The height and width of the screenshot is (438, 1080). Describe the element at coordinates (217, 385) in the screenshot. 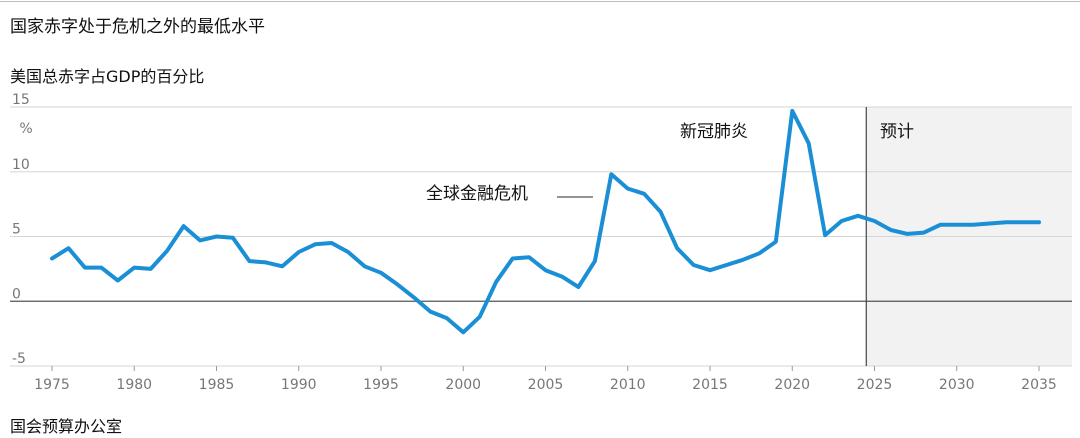

I see `x-tick-label: 1985` at that location.